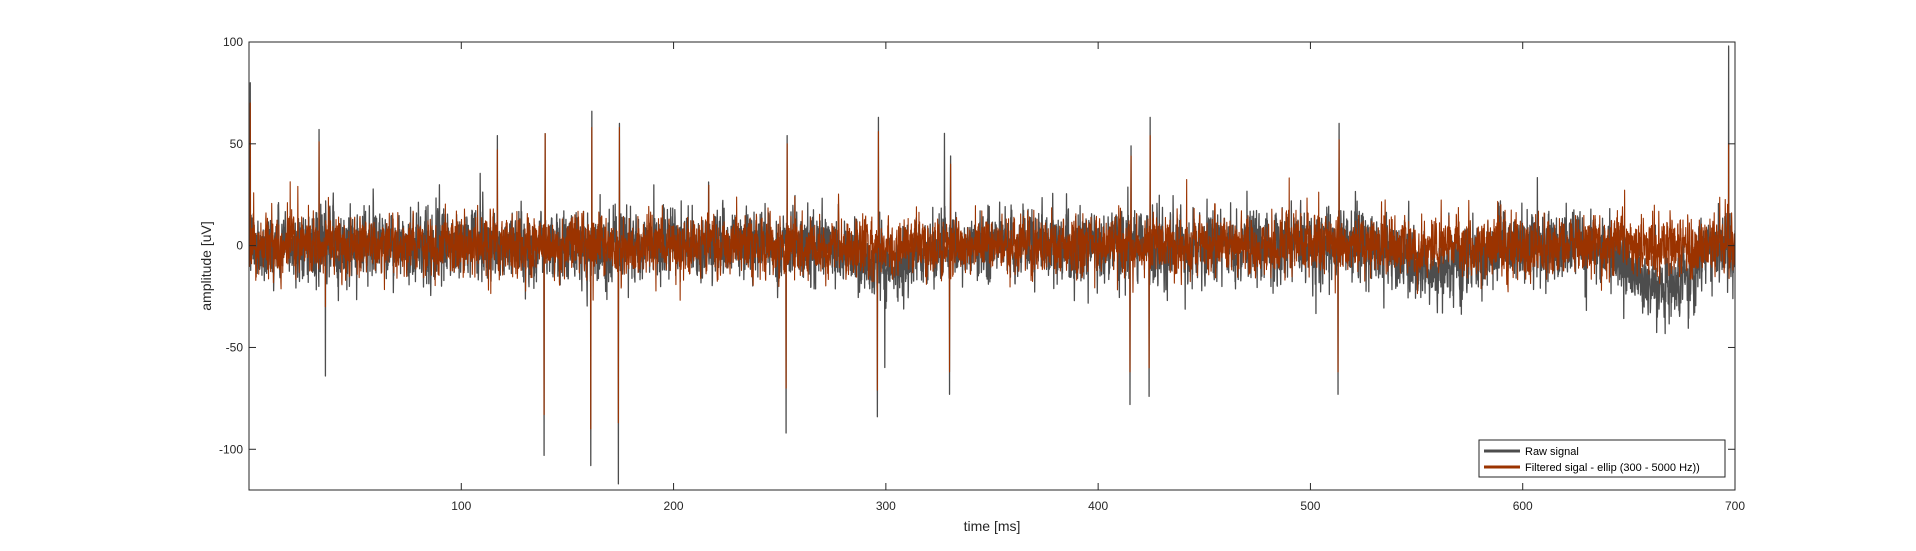 The image size is (1916, 551). I want to click on y-tick-label: -50, so click(235, 347).